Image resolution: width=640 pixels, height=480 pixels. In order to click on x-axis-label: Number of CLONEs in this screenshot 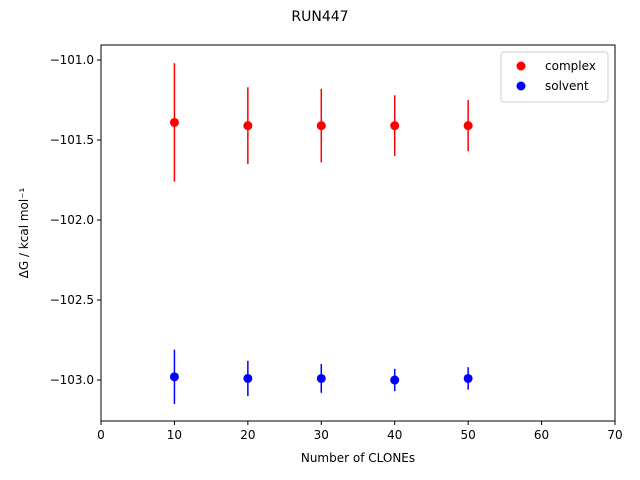, I will do `click(358, 458)`.